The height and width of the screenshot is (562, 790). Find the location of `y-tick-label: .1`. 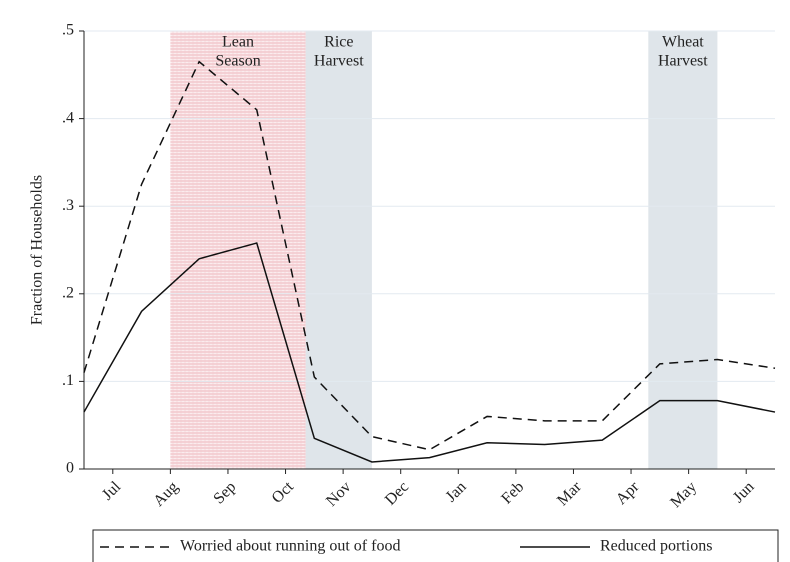

y-tick-label: .1 is located at coordinates (68, 380).